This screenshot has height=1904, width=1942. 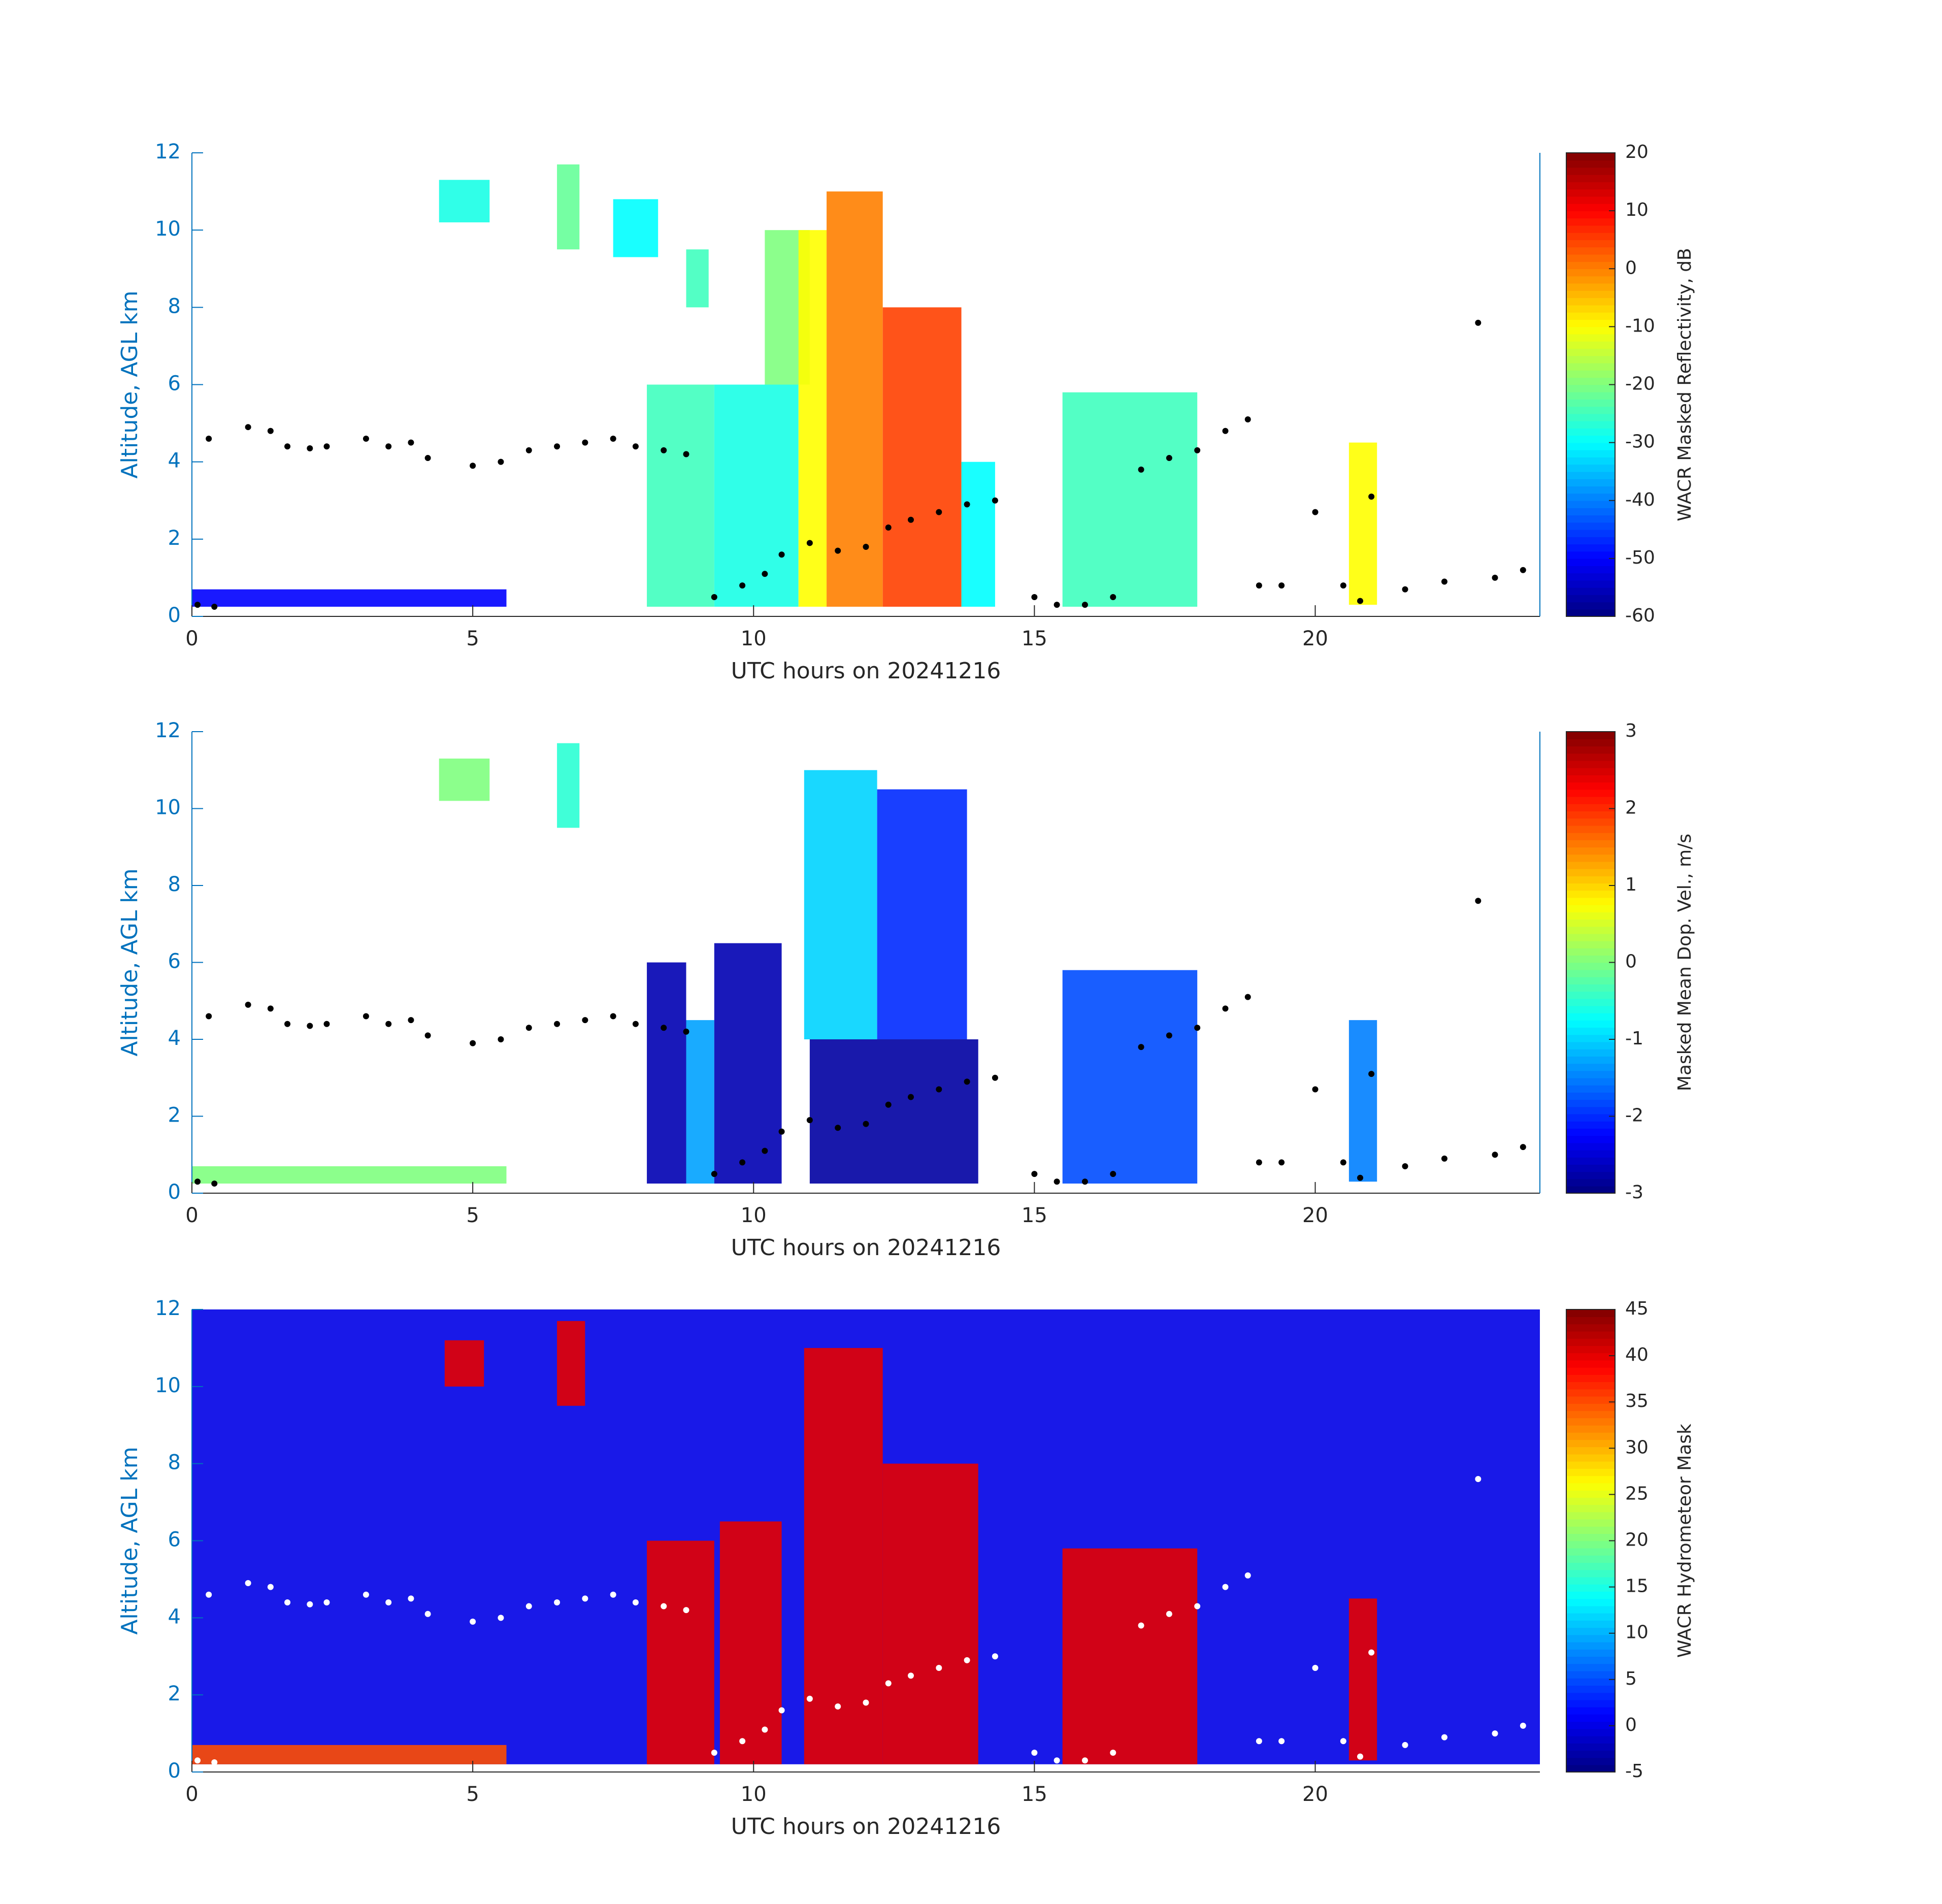 I want to click on x-tick-label: 0, so click(x=191, y=1795).